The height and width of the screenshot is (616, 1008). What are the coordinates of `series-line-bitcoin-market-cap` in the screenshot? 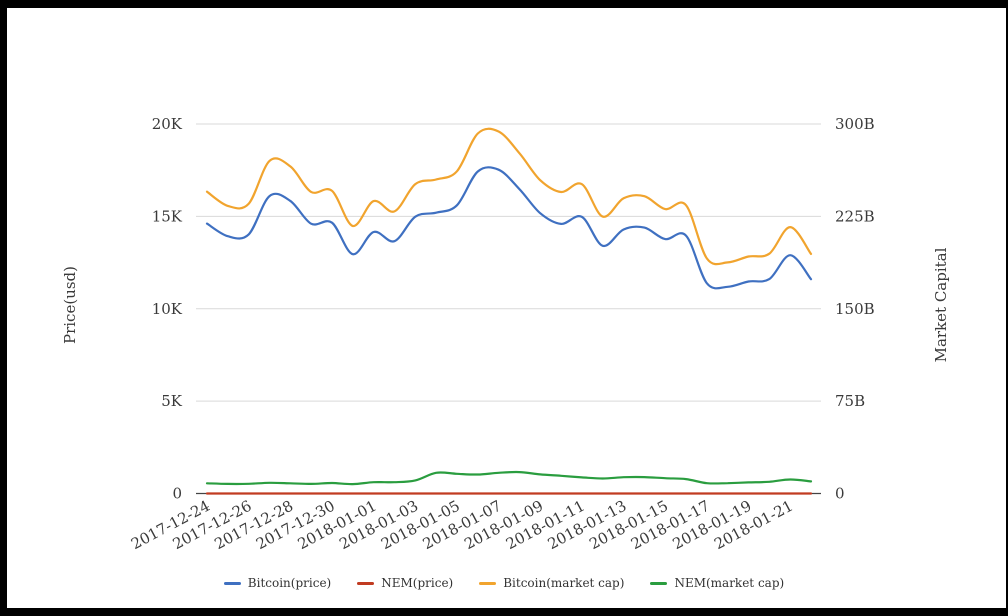 It's located at (509, 196).